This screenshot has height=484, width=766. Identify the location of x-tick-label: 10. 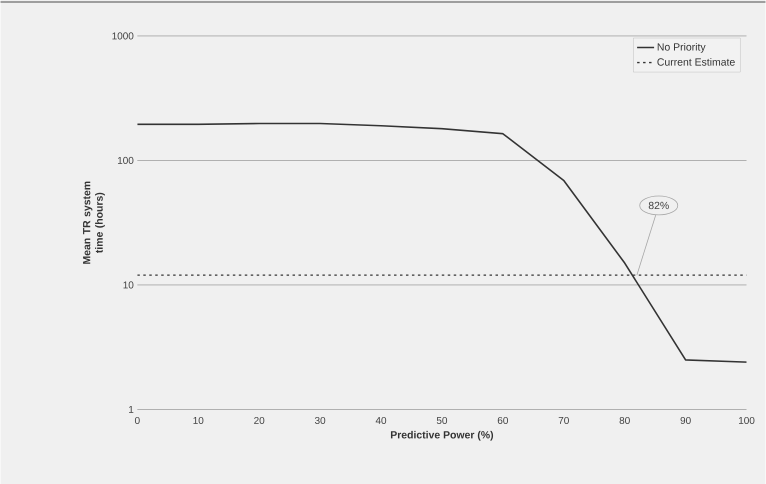
(198, 420).